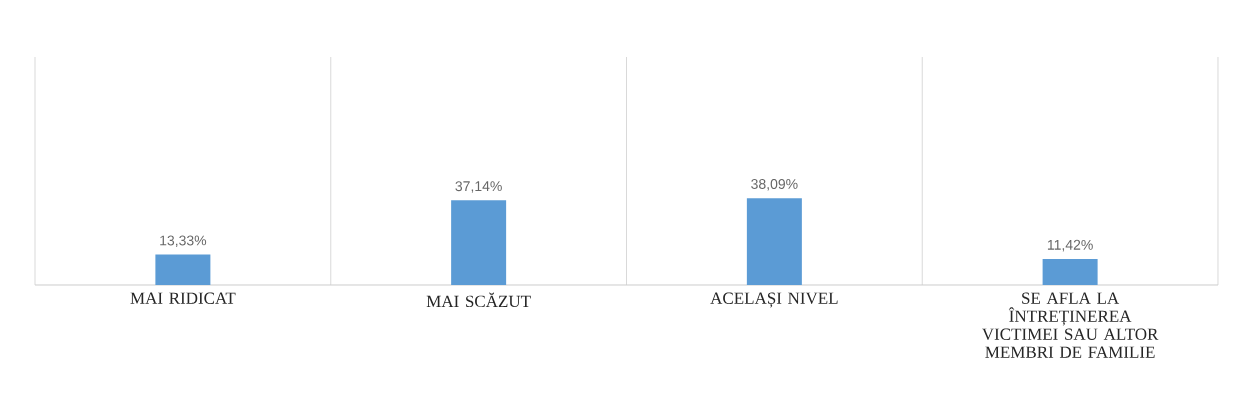 This screenshot has height=401, width=1243. Describe the element at coordinates (478, 300) in the screenshot. I see `x-tick-label: MAI SCĂZUT` at that location.